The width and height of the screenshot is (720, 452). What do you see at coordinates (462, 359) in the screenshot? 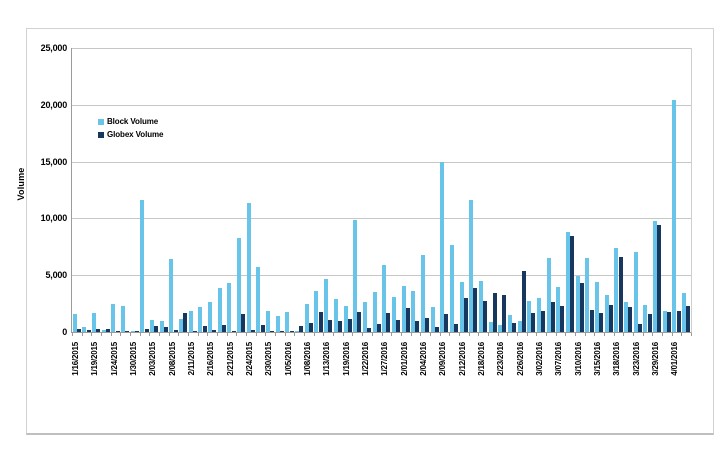
I see `x-tick-label: 2/12/2016` at bounding box center [462, 359].